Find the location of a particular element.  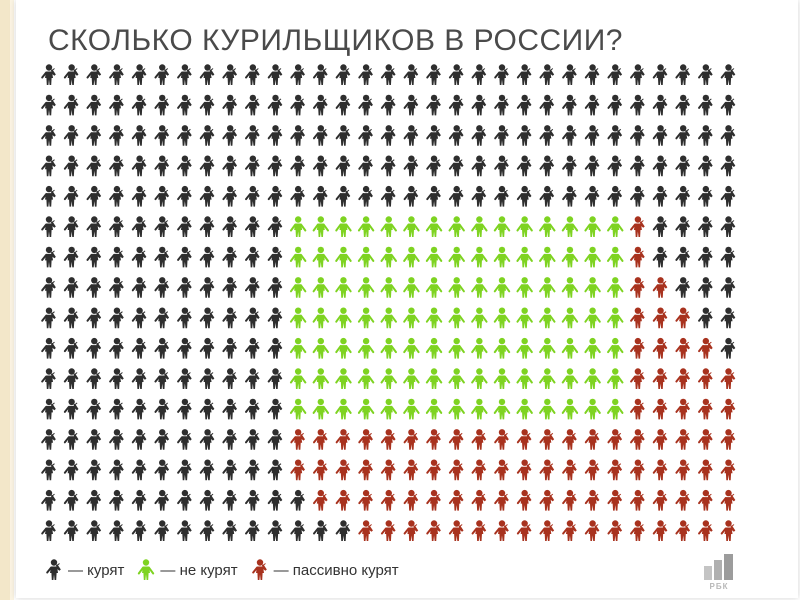

pictogram-person-passive-r15-c30 is located at coordinates (705, 500).